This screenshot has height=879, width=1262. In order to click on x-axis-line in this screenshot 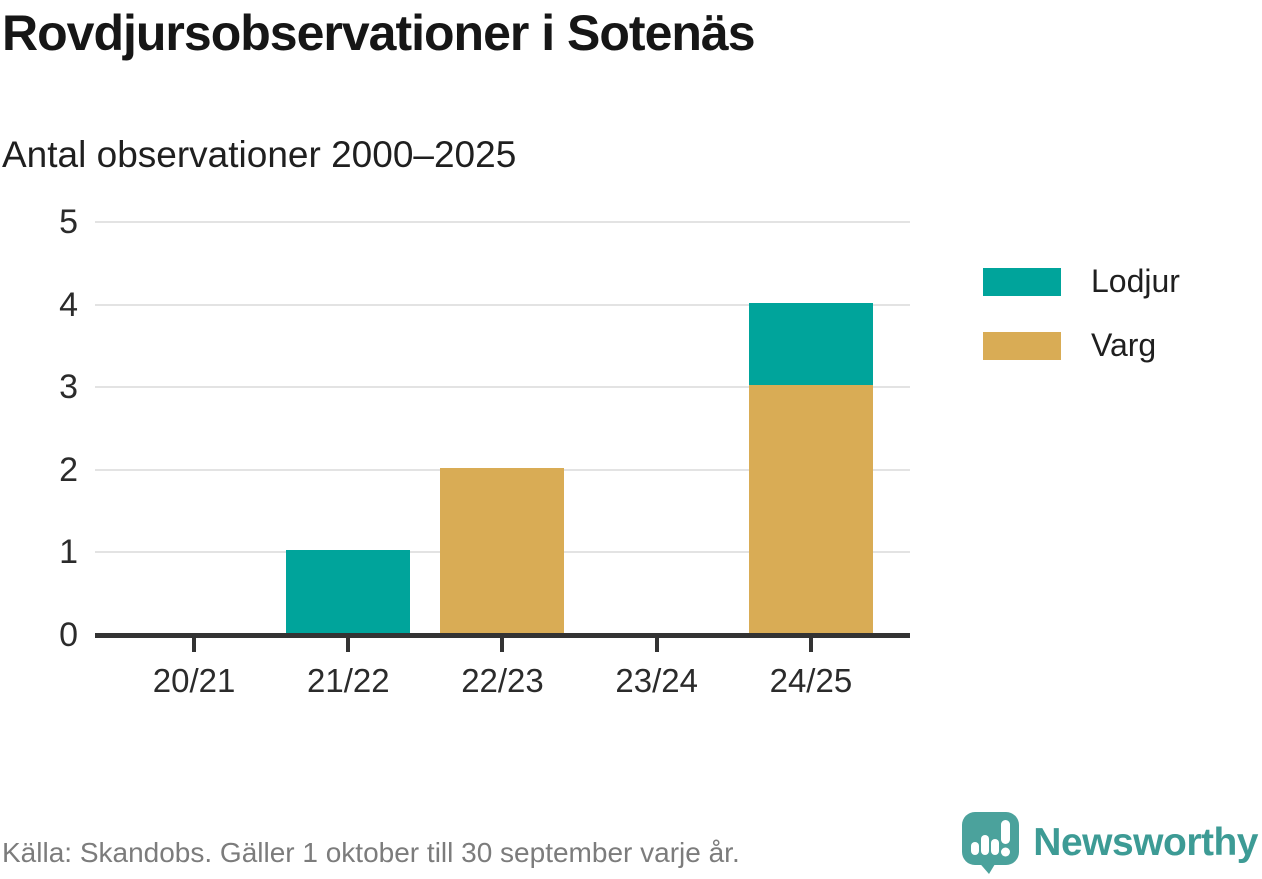, I will do `click(502, 635)`.